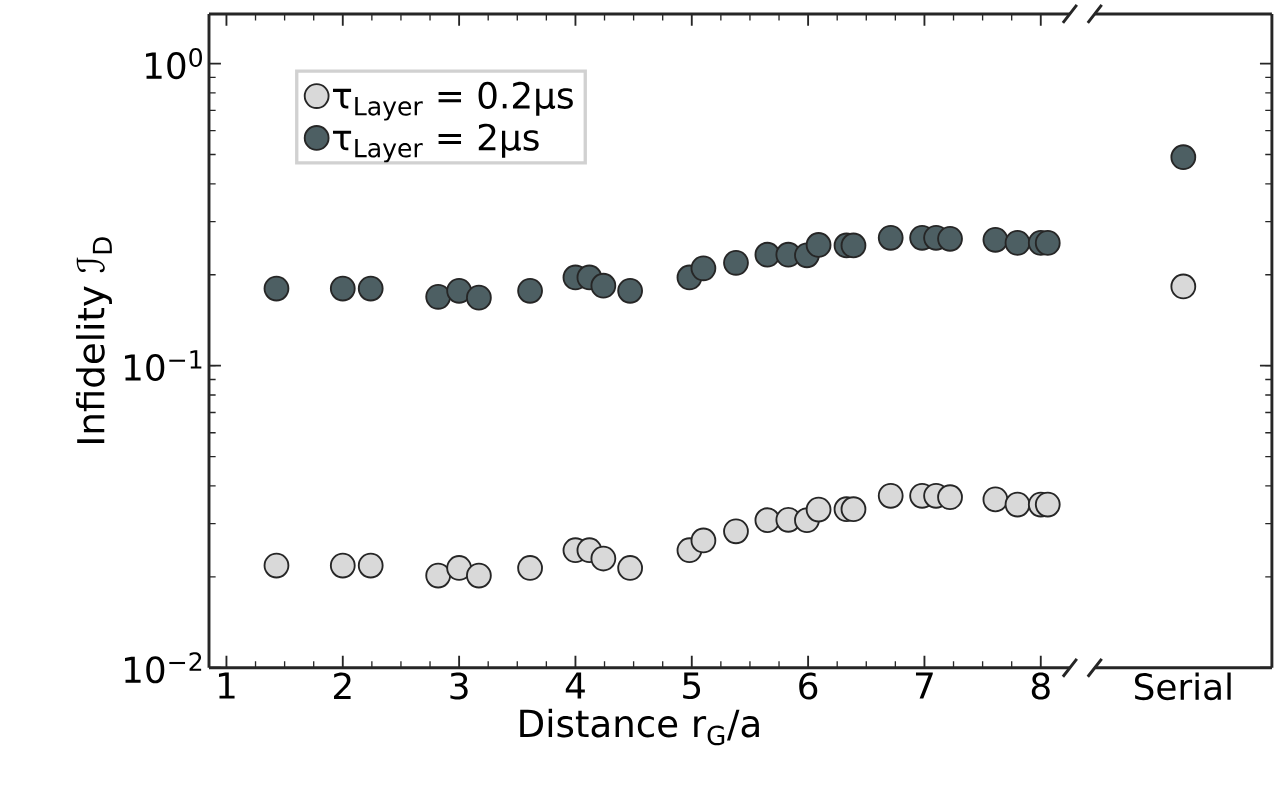 Image resolution: width=1281 pixels, height=790 pixels. I want to click on x-tick-label: 2, so click(342, 685).